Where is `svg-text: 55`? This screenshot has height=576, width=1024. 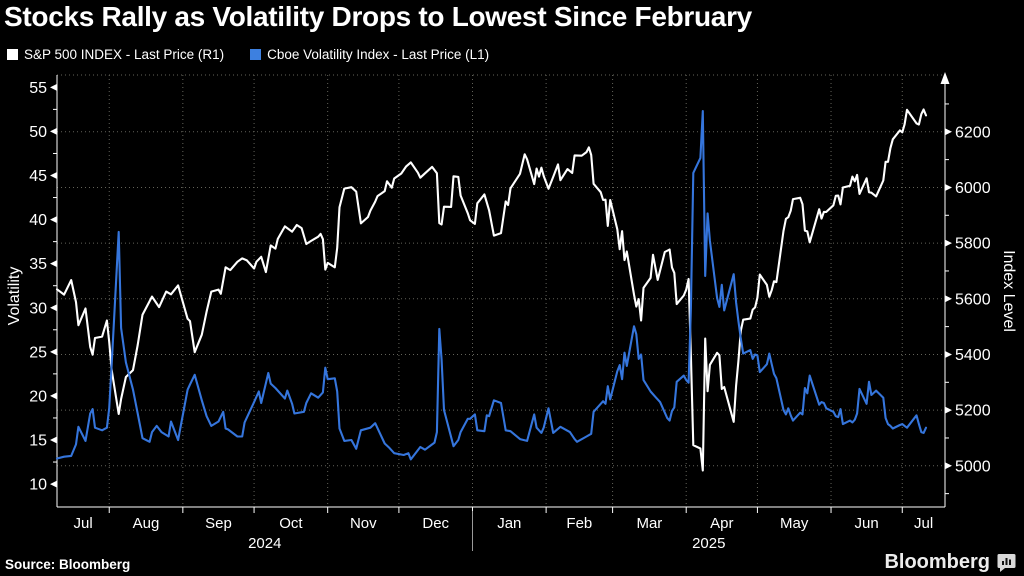 svg-text: 55 is located at coordinates (38, 88).